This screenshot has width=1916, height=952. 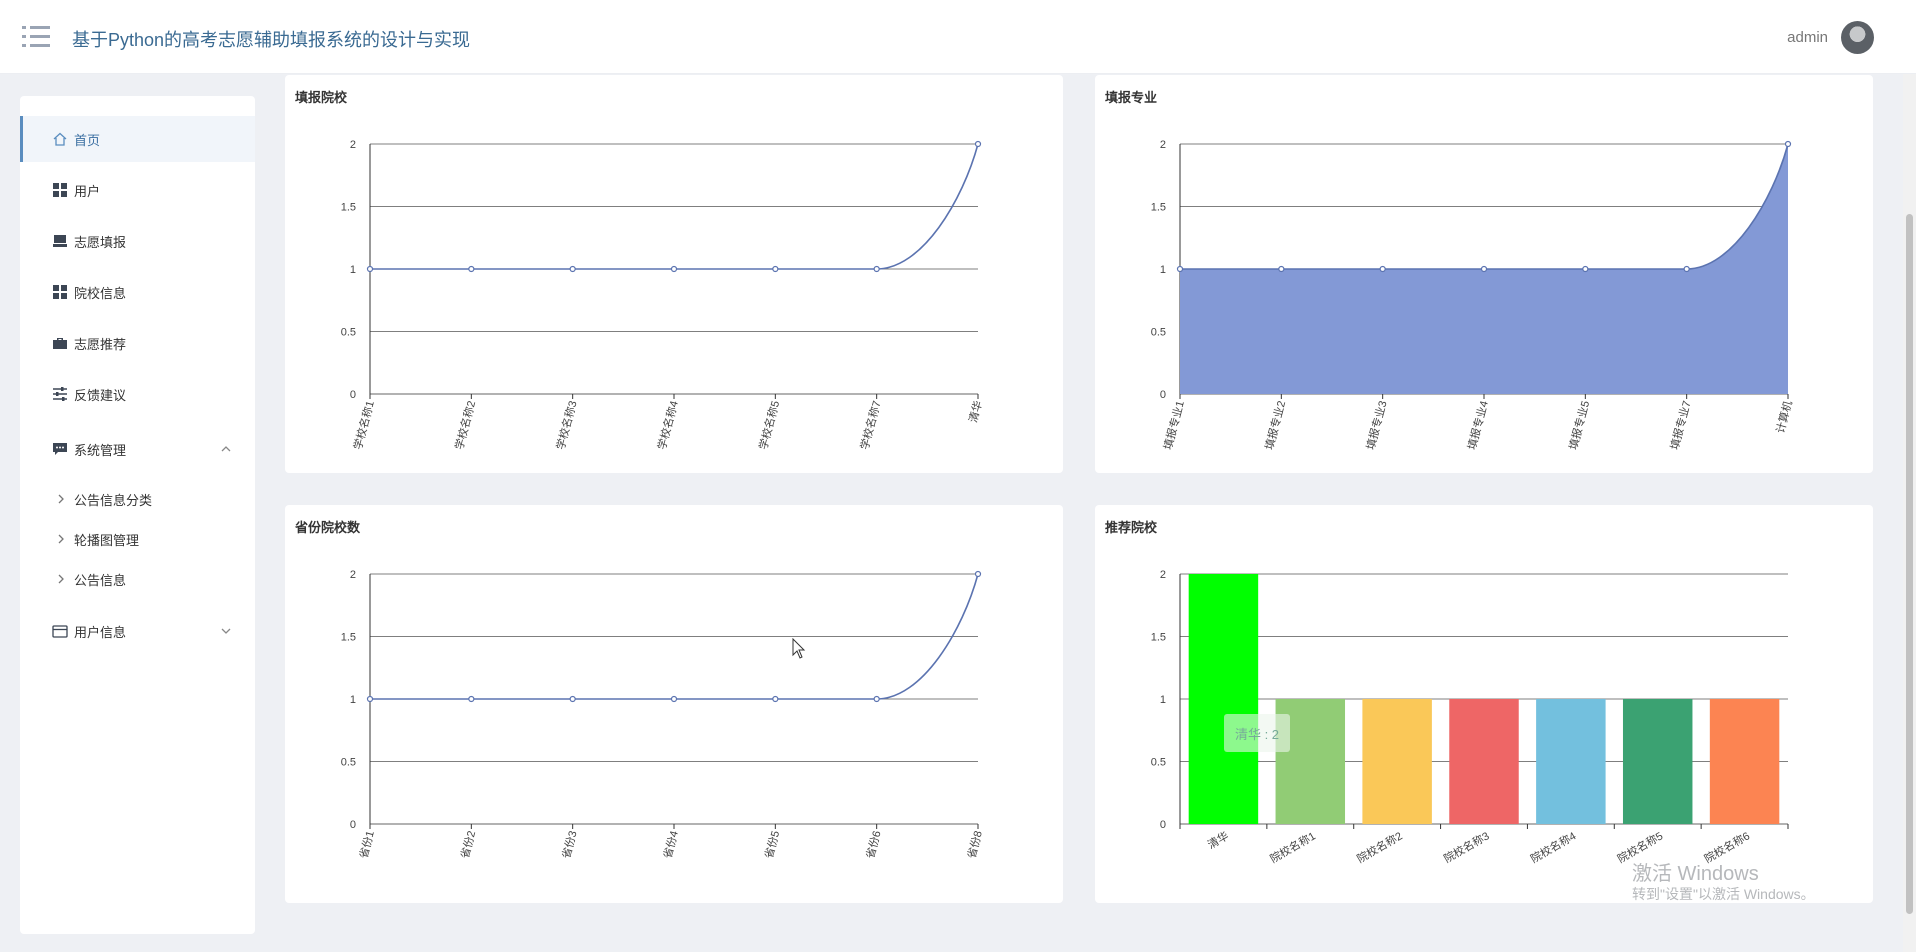 What do you see at coordinates (100, 450) in the screenshot?
I see `sidebar-item-label: 系统管理` at bounding box center [100, 450].